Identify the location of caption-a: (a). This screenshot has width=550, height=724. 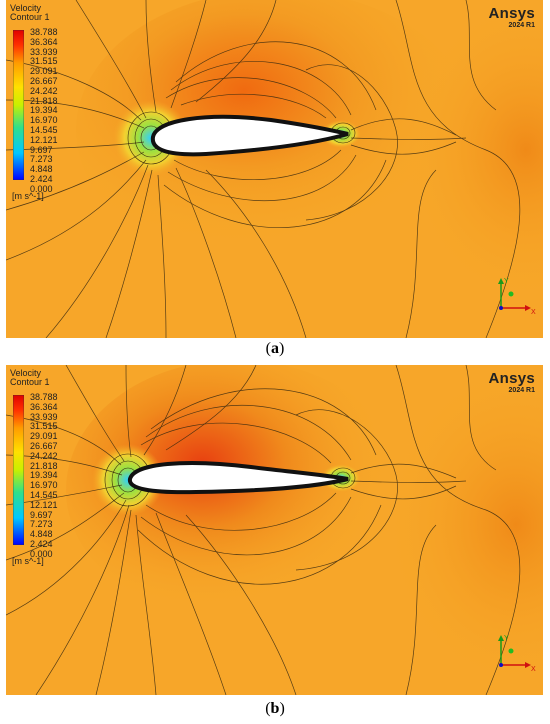
(275, 349).